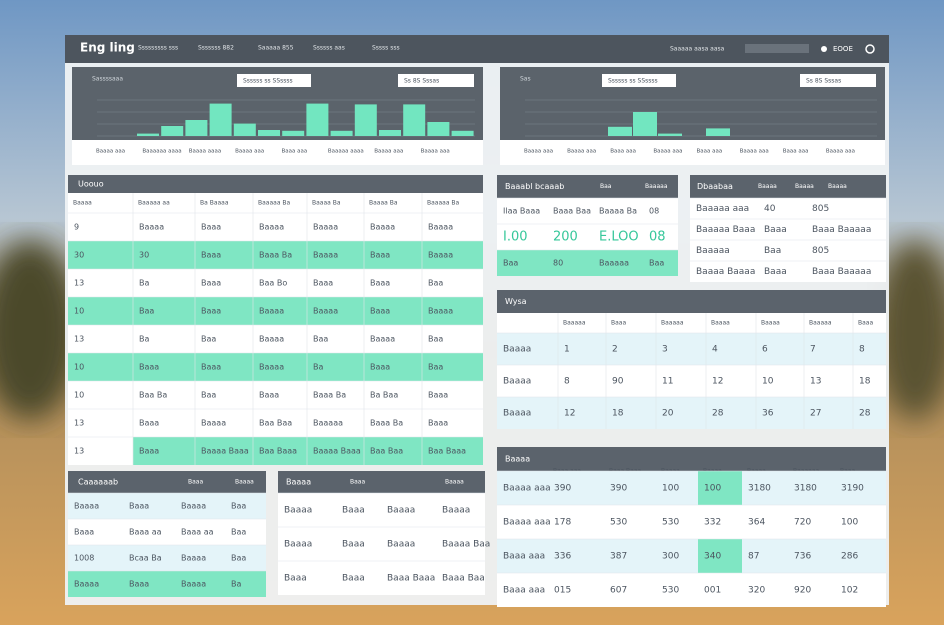  I want to click on table-cell: Baaaaa, so click(614, 263).